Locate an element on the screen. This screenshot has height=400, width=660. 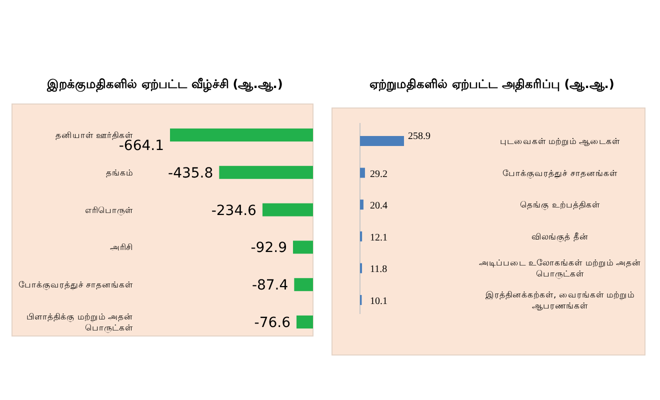
data-label: 20.4 is located at coordinates (379, 206).